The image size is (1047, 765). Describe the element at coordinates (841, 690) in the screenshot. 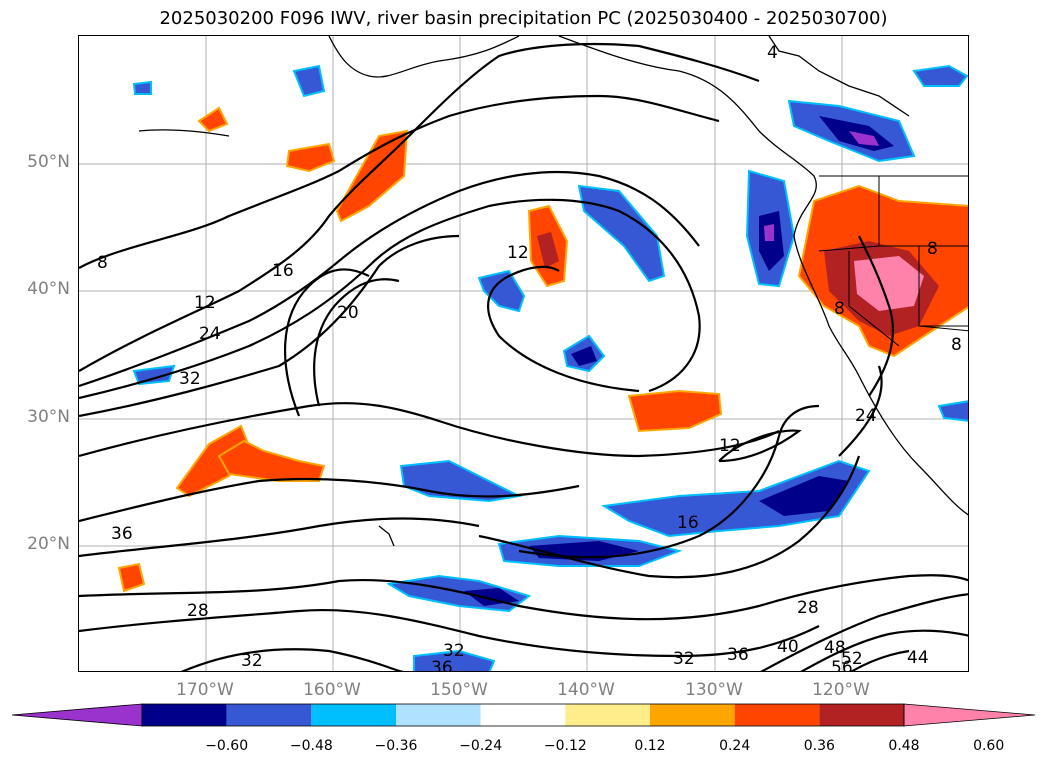

I see `lon-label: 120°W` at that location.